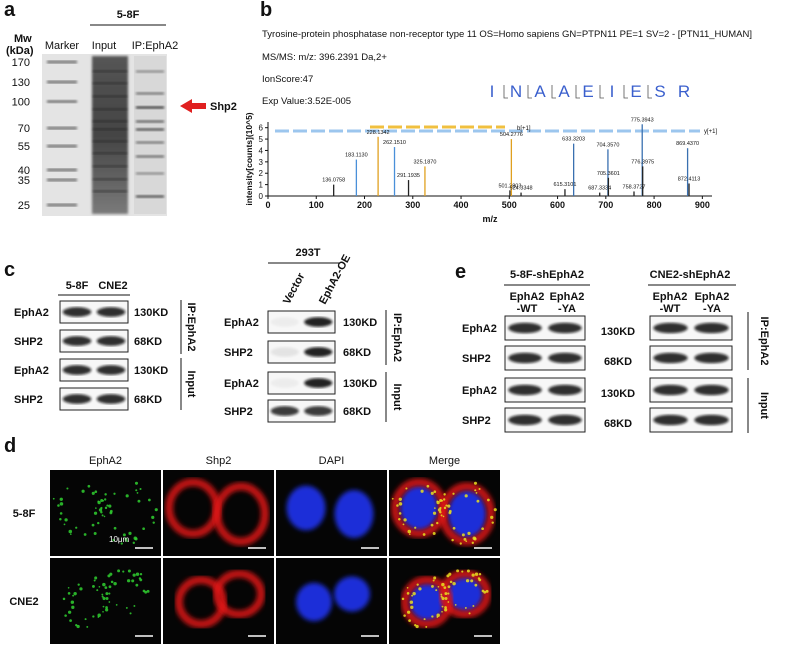 This screenshot has height=647, width=786. I want to click on marker-label: 170, so click(21, 63).